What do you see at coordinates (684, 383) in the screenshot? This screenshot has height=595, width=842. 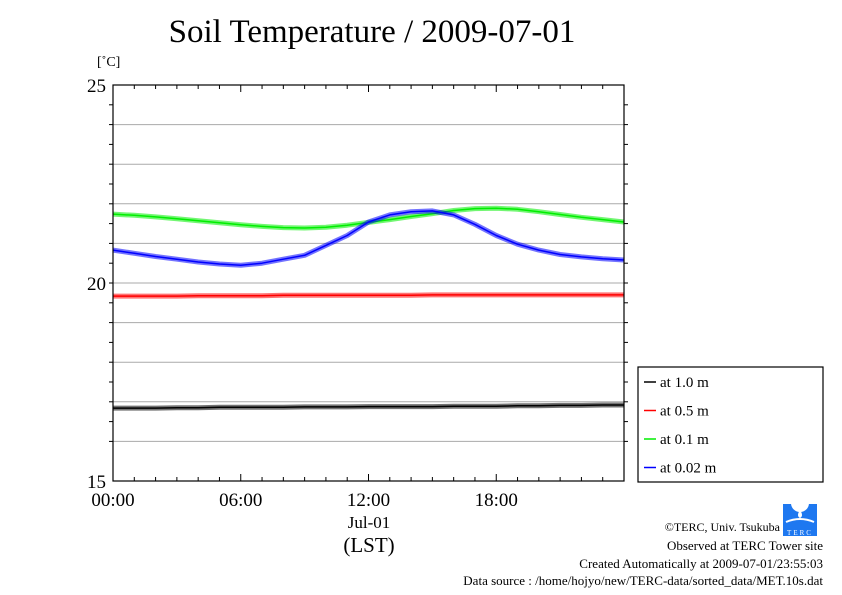 I see `legend-label: at 1.0 m` at bounding box center [684, 383].